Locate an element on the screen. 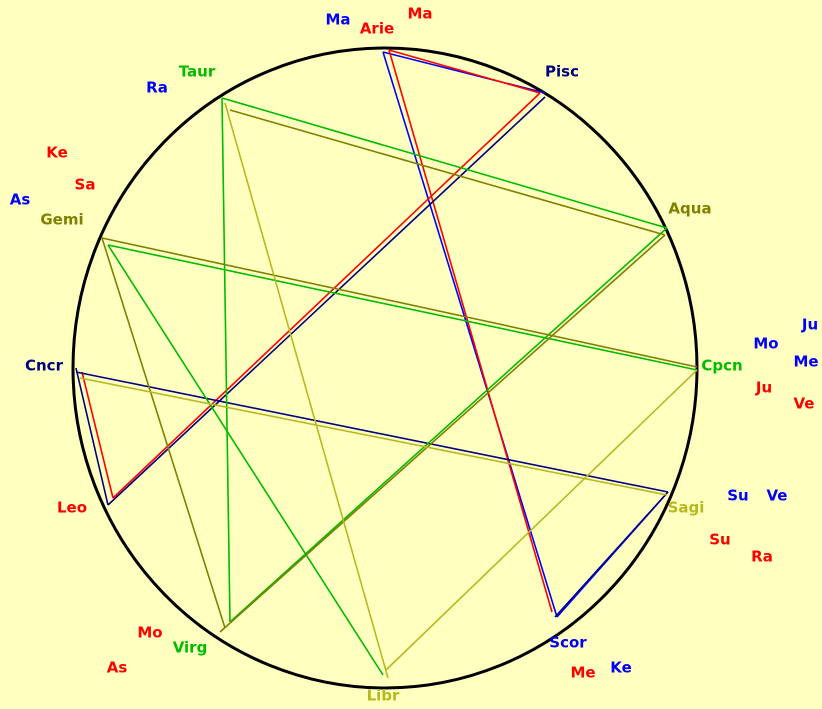  sign-label: Pisc is located at coordinates (562, 72).